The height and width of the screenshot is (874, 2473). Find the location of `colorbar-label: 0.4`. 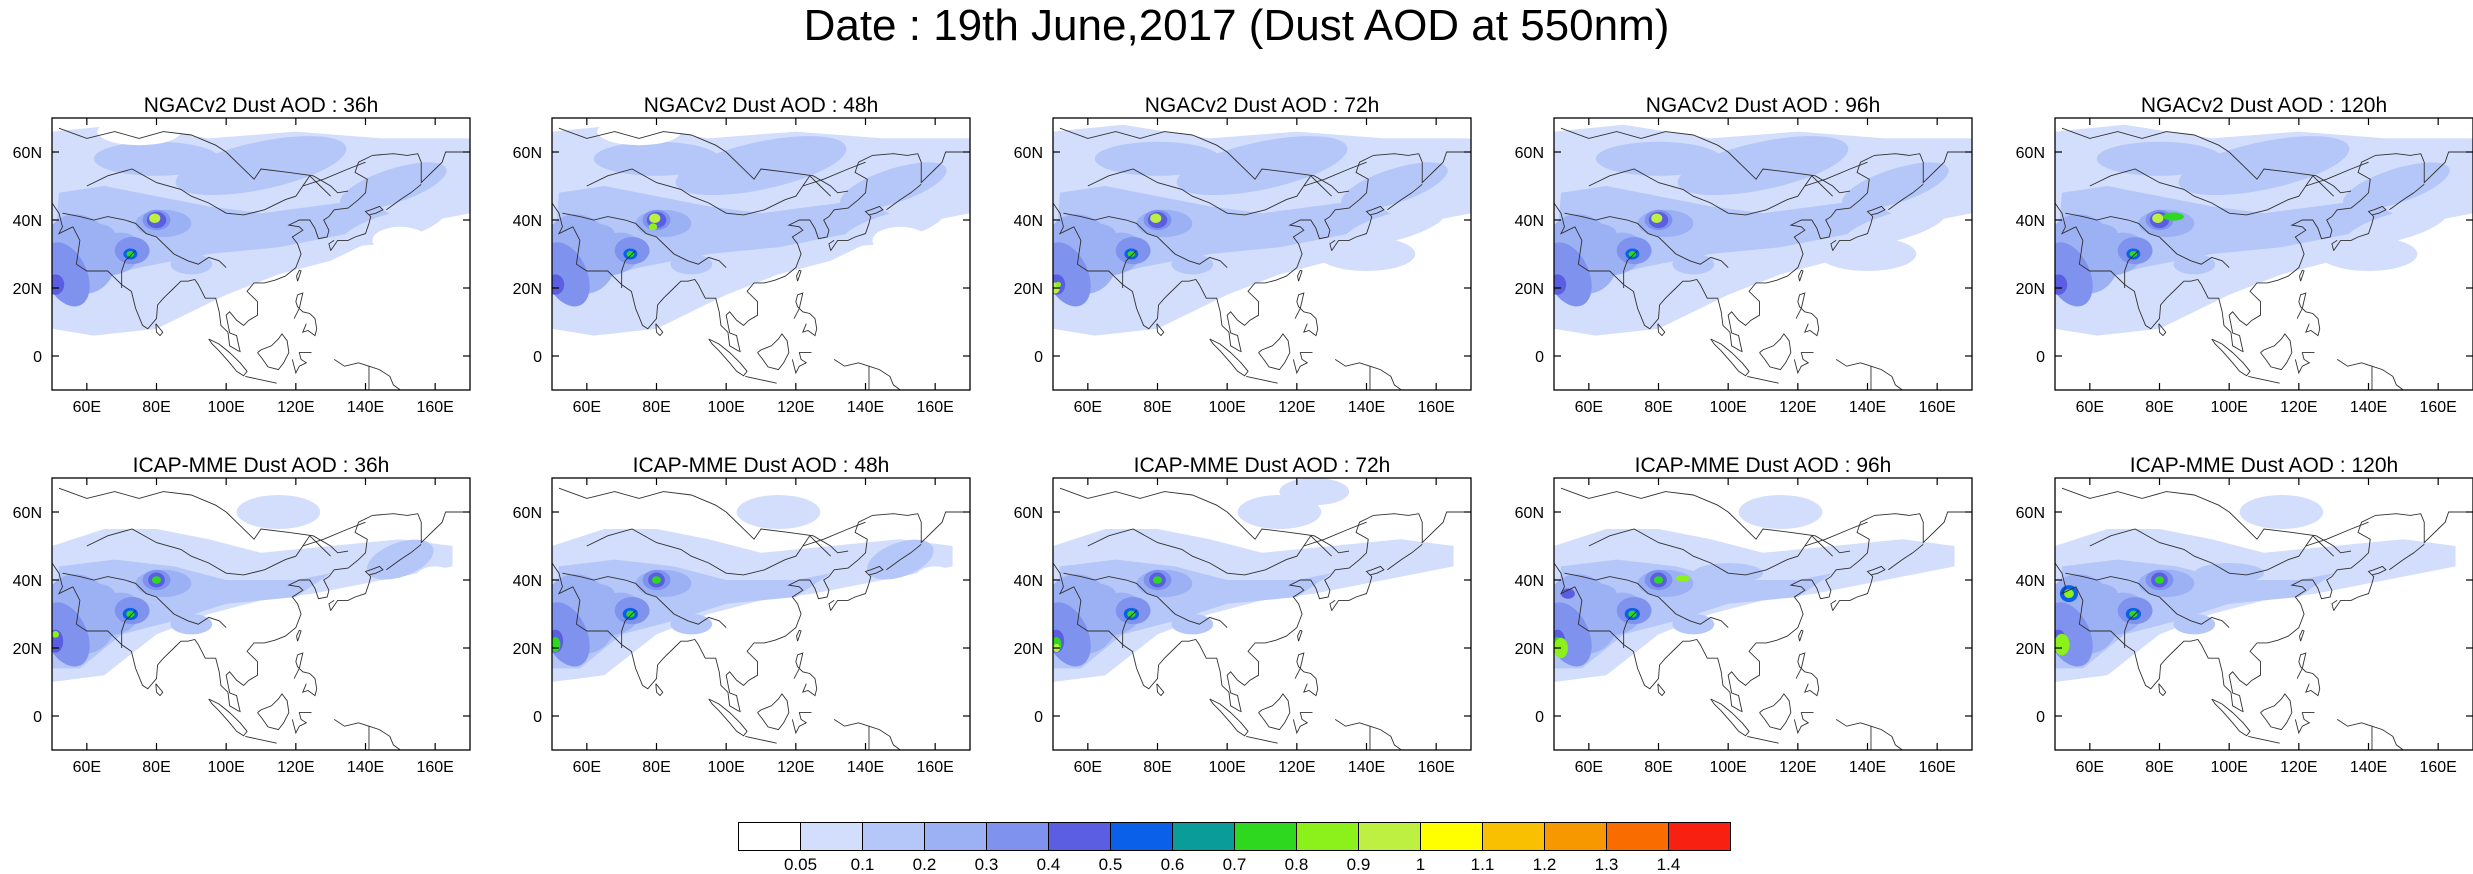

colorbar-label: 0.4 is located at coordinates (1049, 864).